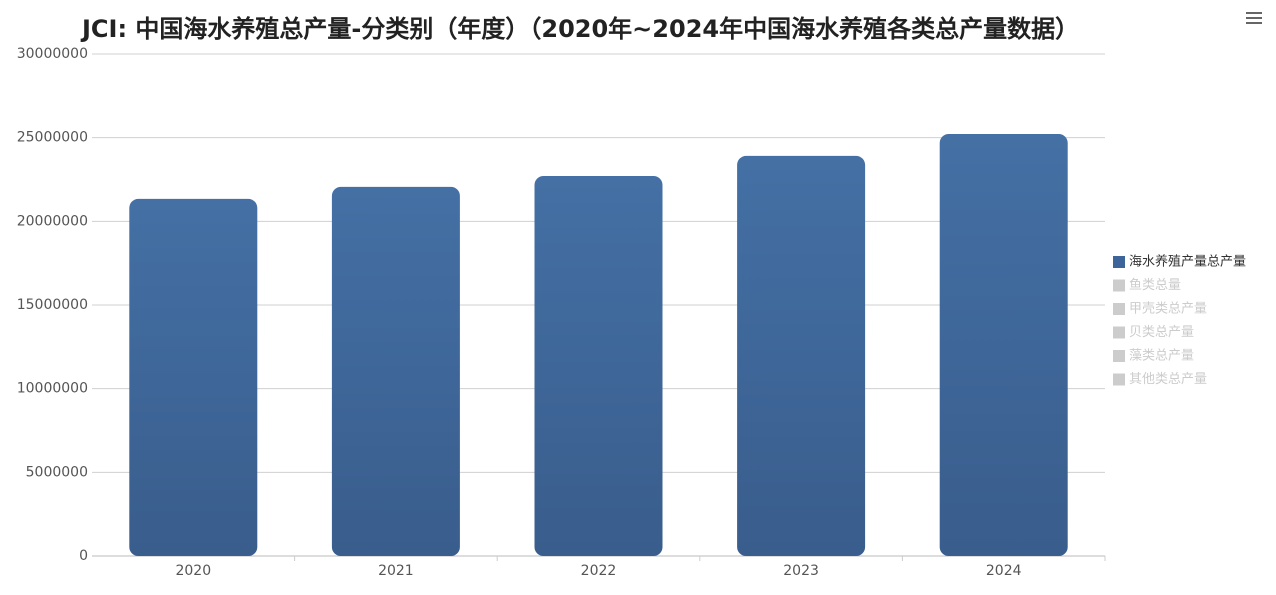 This screenshot has width=1276, height=595. I want to click on menu-icon, so click(1254, 18).